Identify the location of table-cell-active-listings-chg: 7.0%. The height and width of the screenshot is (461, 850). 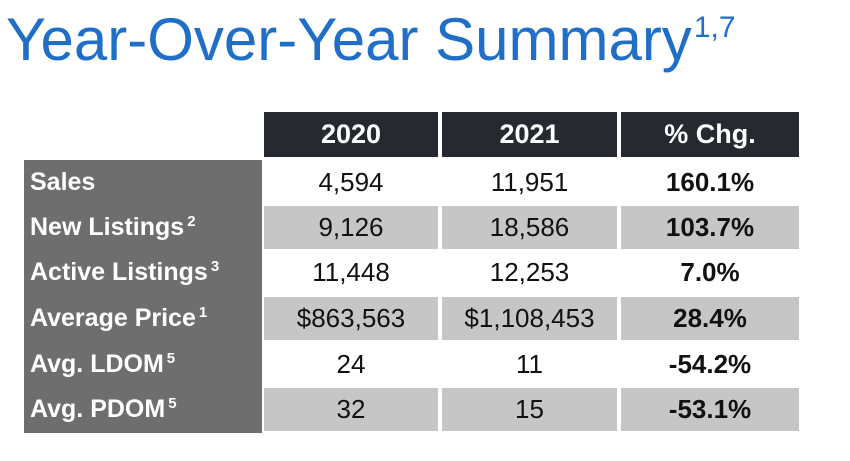
(710, 272).